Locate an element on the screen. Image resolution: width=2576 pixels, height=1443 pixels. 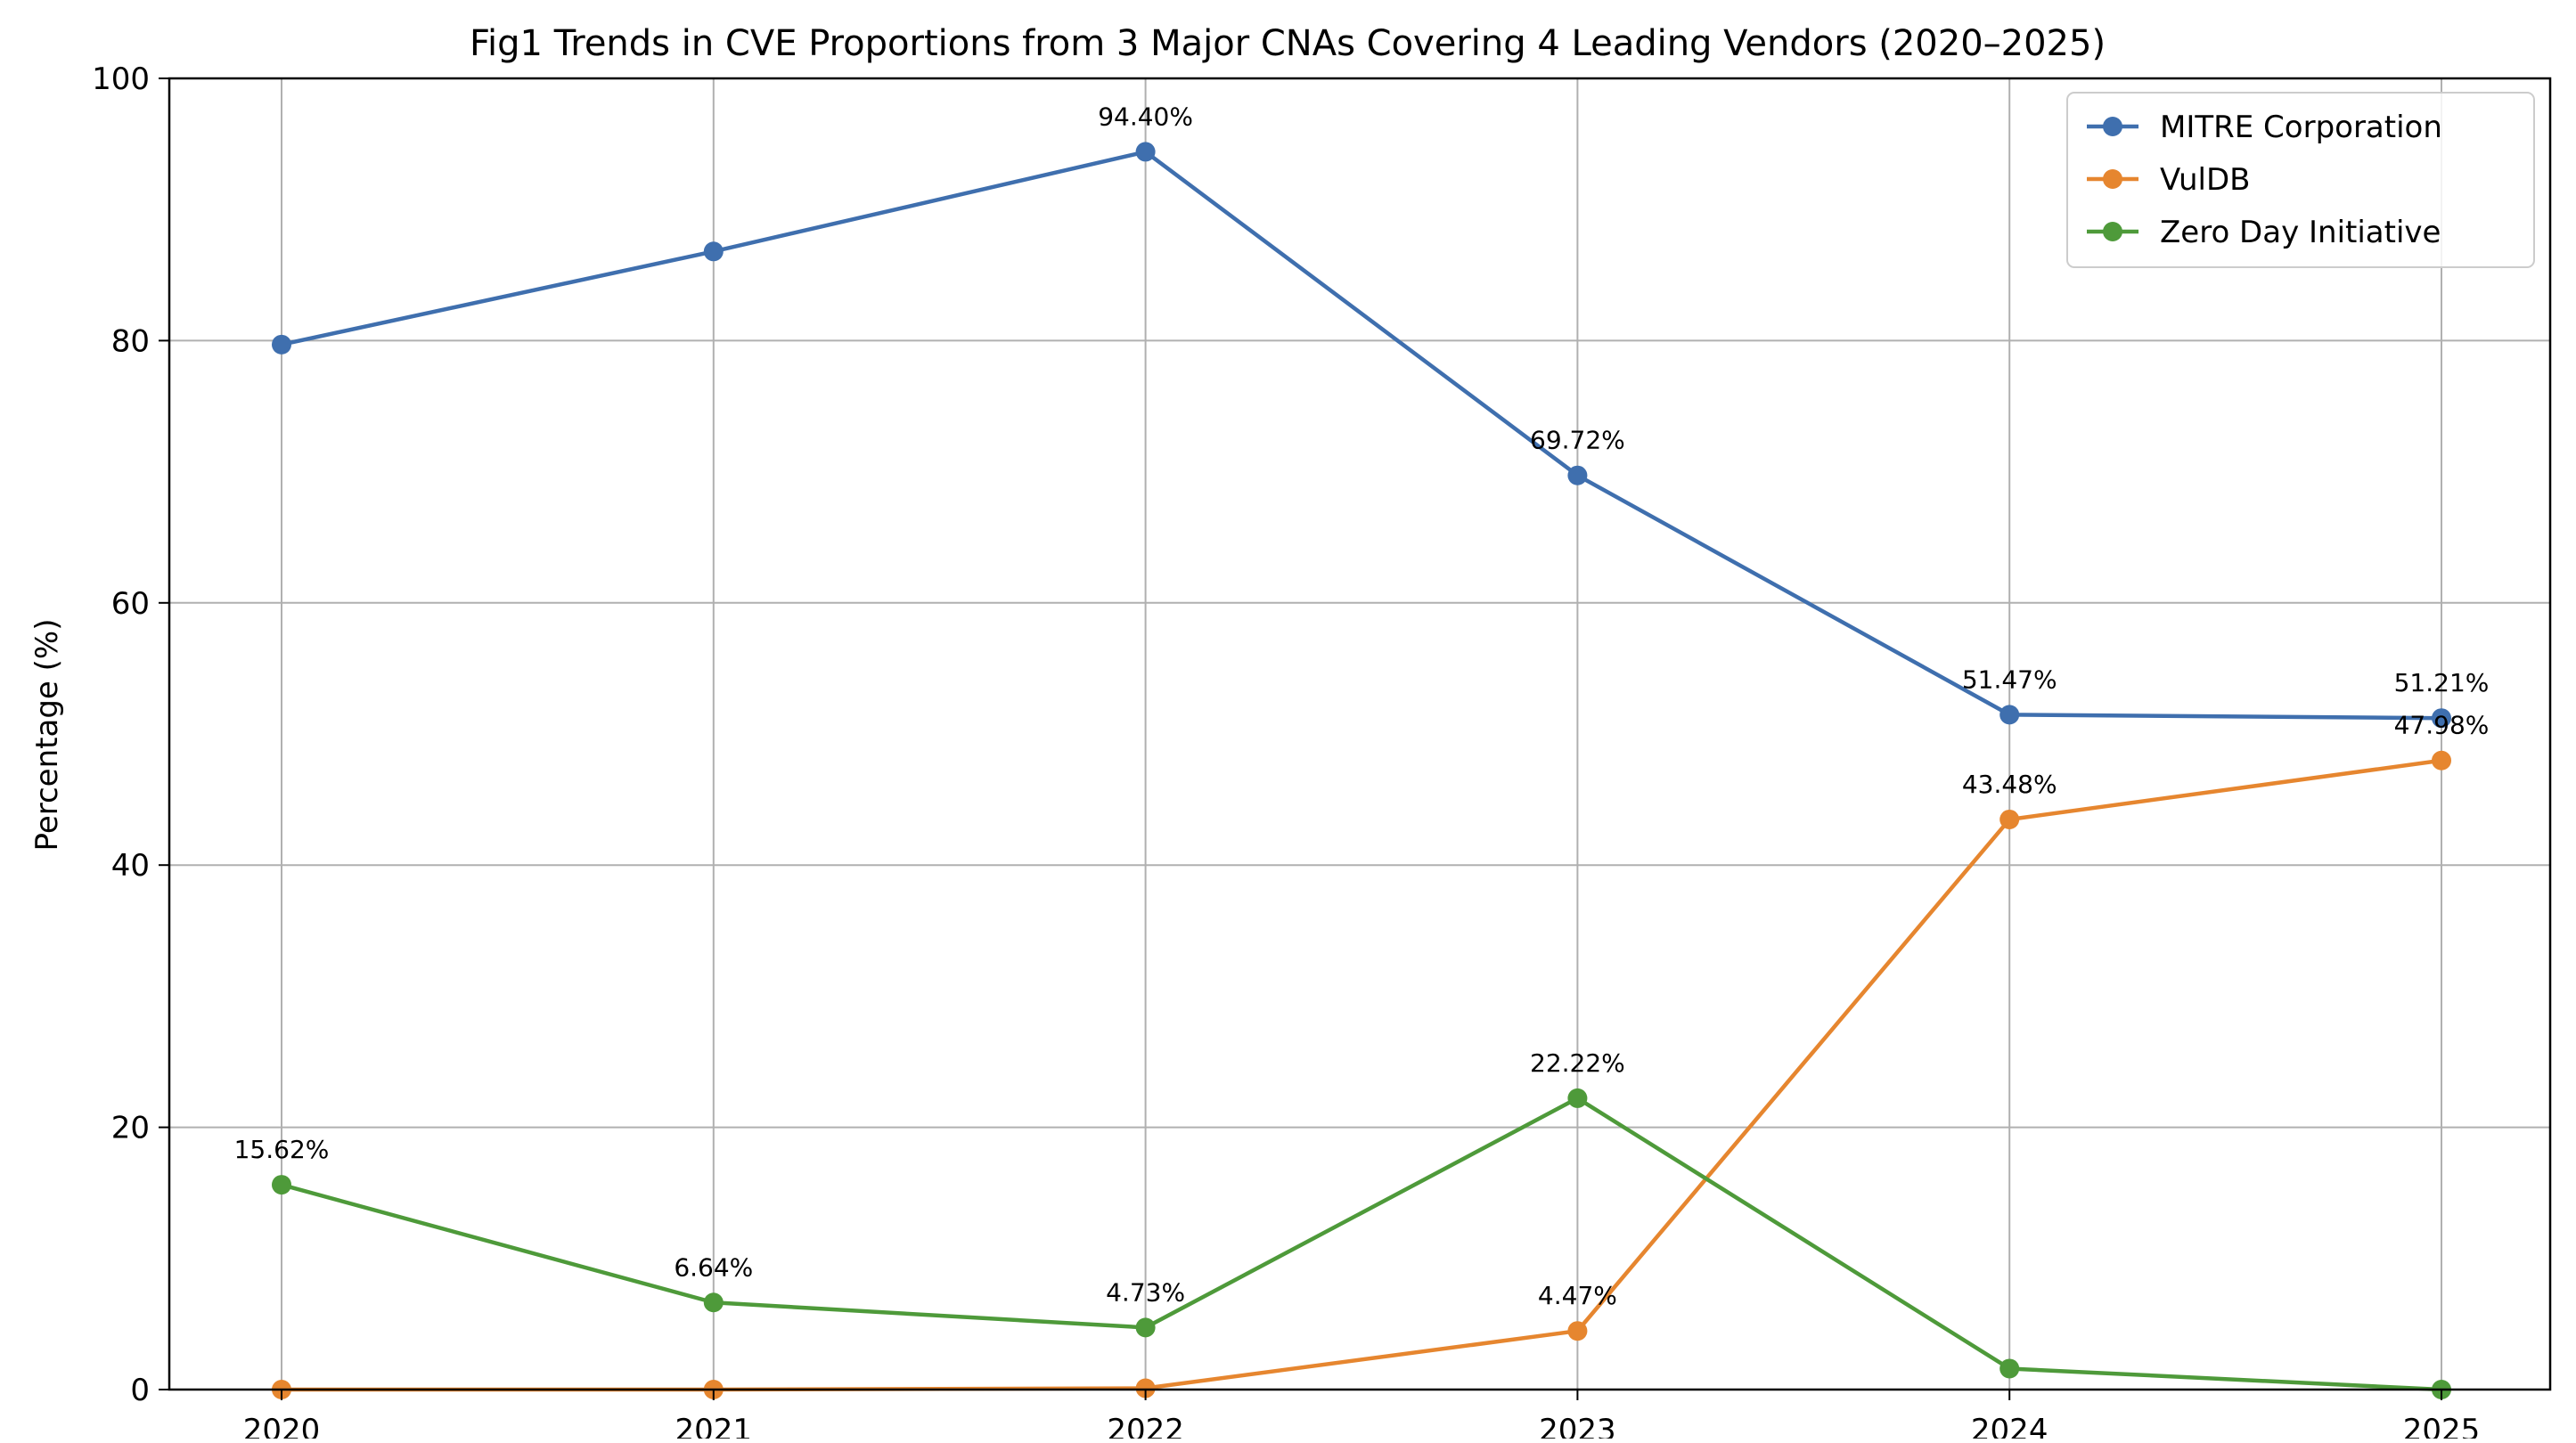
y-tick-label: 100 is located at coordinates (121, 79).